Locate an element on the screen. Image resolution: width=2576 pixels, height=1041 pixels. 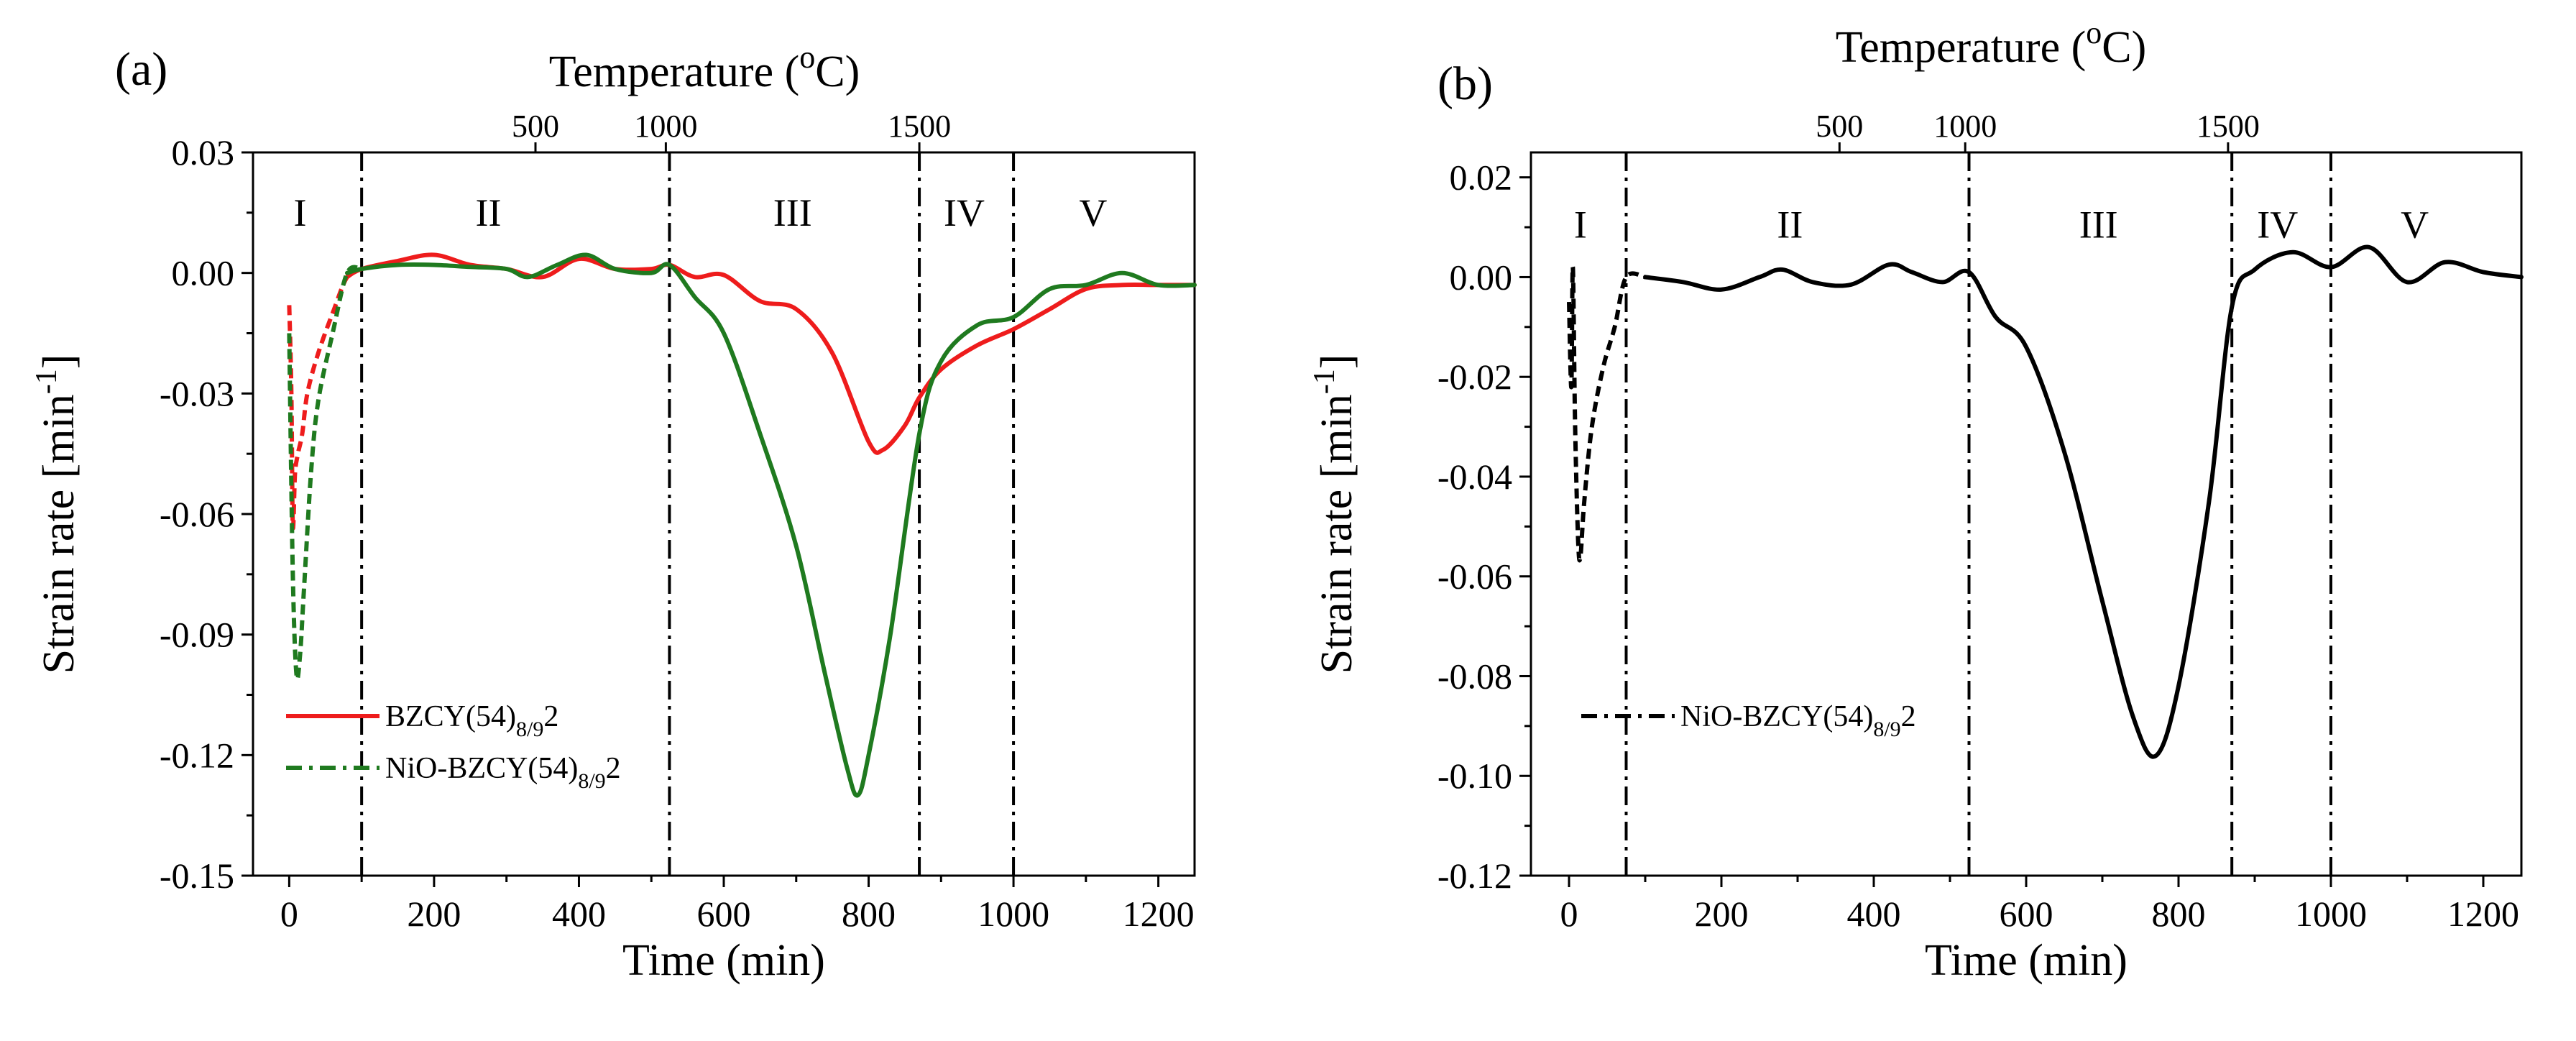
legend-entry-label: BZCY(54)8/92 is located at coordinates (471, 720).